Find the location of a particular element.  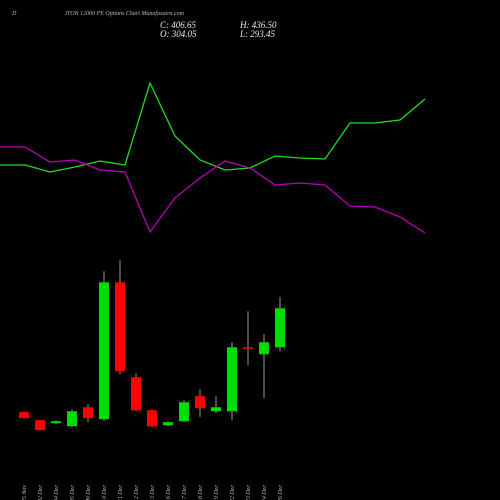

x-tick-label: 18 Dec is located at coordinates (201, 492).